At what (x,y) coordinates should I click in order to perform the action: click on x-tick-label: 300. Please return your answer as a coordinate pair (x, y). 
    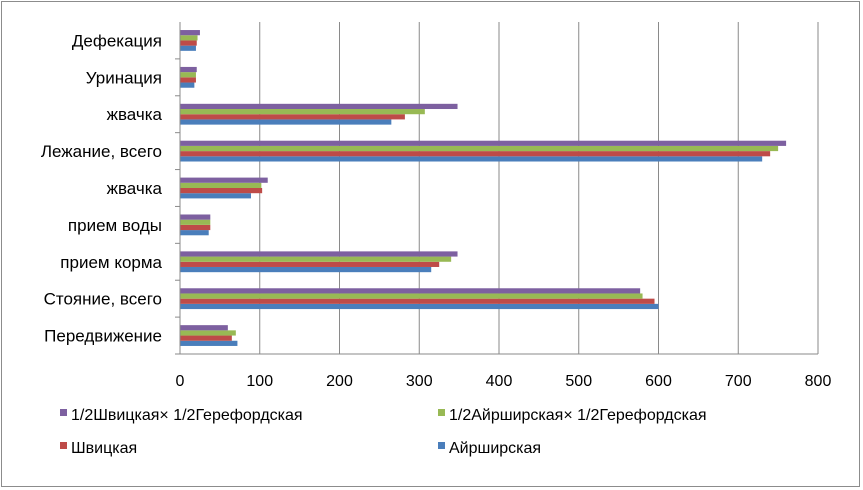
    Looking at the image, I should click on (419, 381).